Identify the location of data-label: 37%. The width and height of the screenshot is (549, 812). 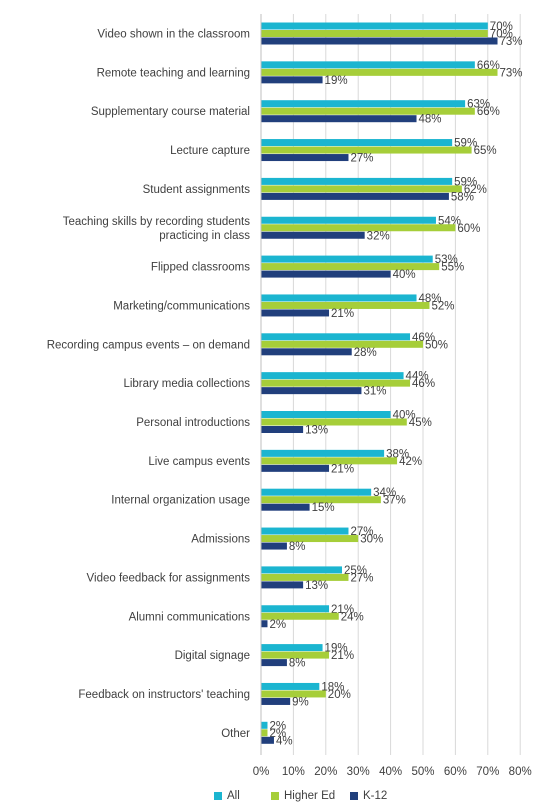
(394, 501).